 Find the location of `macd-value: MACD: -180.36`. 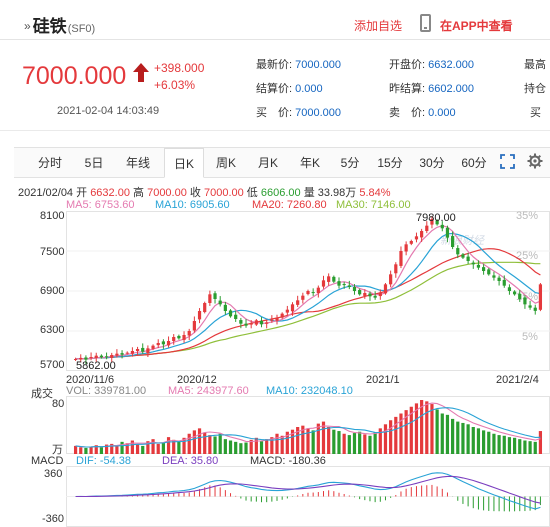

macd-value: MACD: -180.36 is located at coordinates (288, 461).